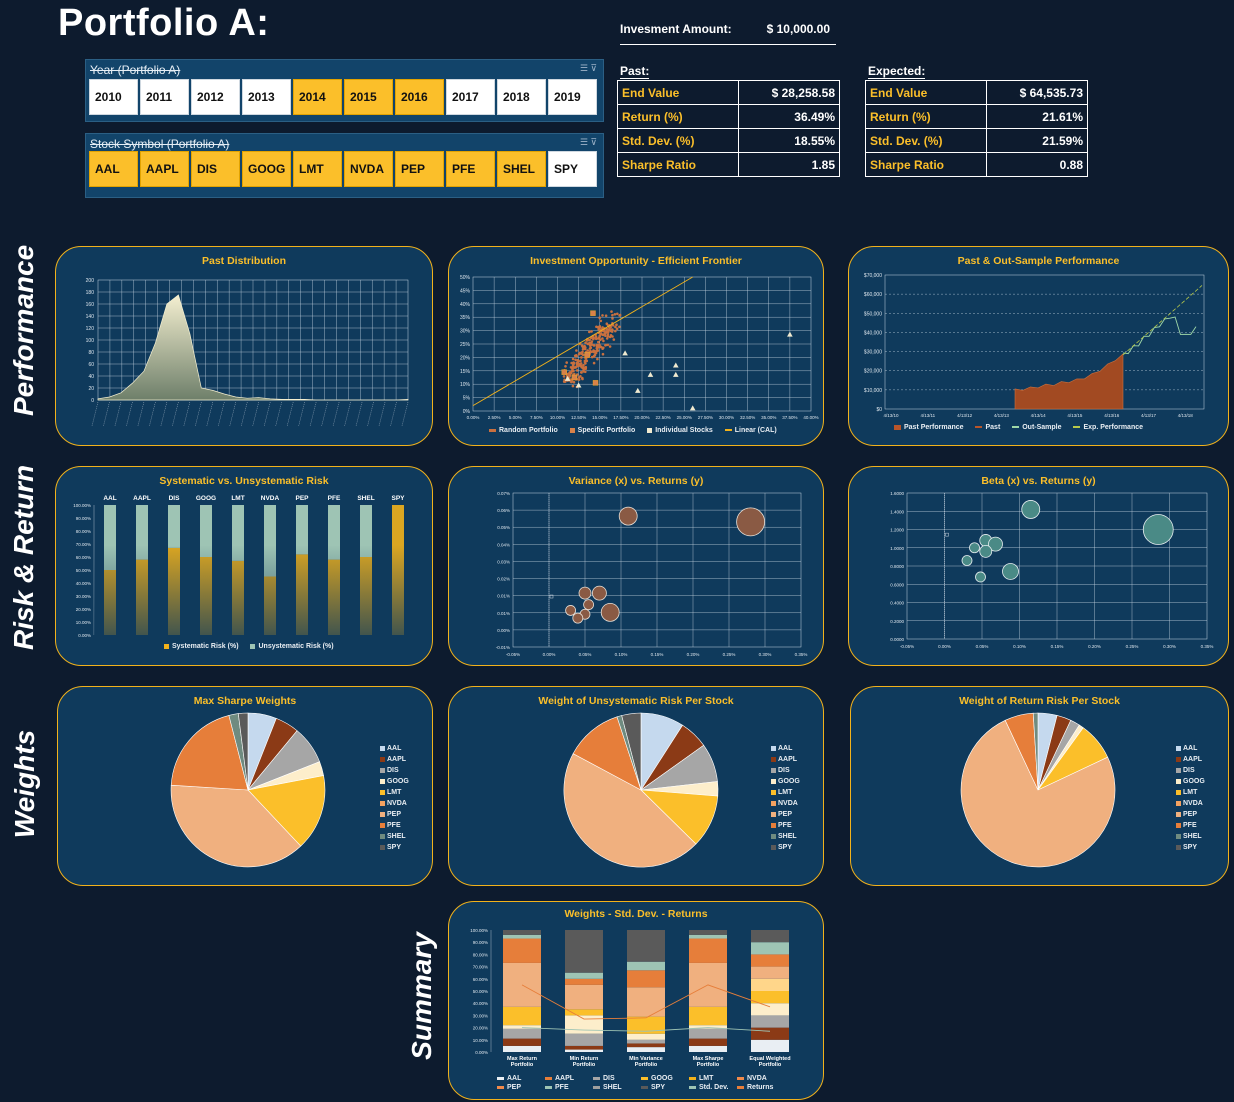 The height and width of the screenshot is (1102, 1234). I want to click on slicer-button-2014: 2014, so click(317, 97).